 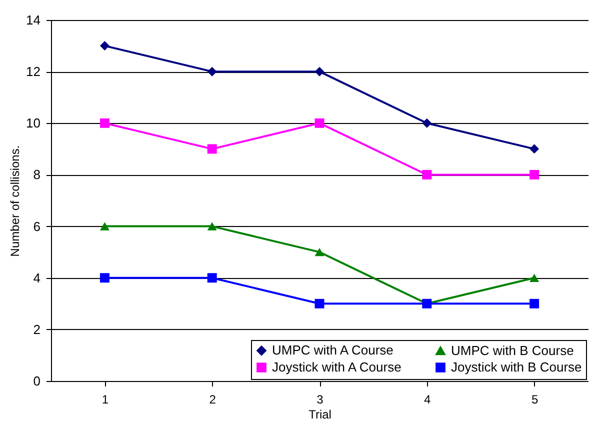 I want to click on x-tick-label: 2, so click(x=212, y=399).